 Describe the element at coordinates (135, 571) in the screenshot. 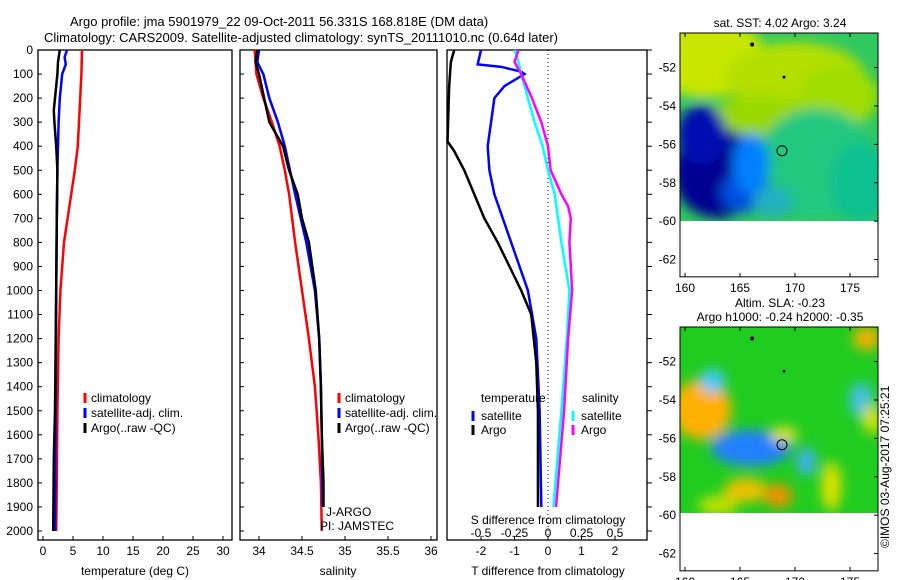

I see `temperature-xlabel: temperature (deg C)` at that location.